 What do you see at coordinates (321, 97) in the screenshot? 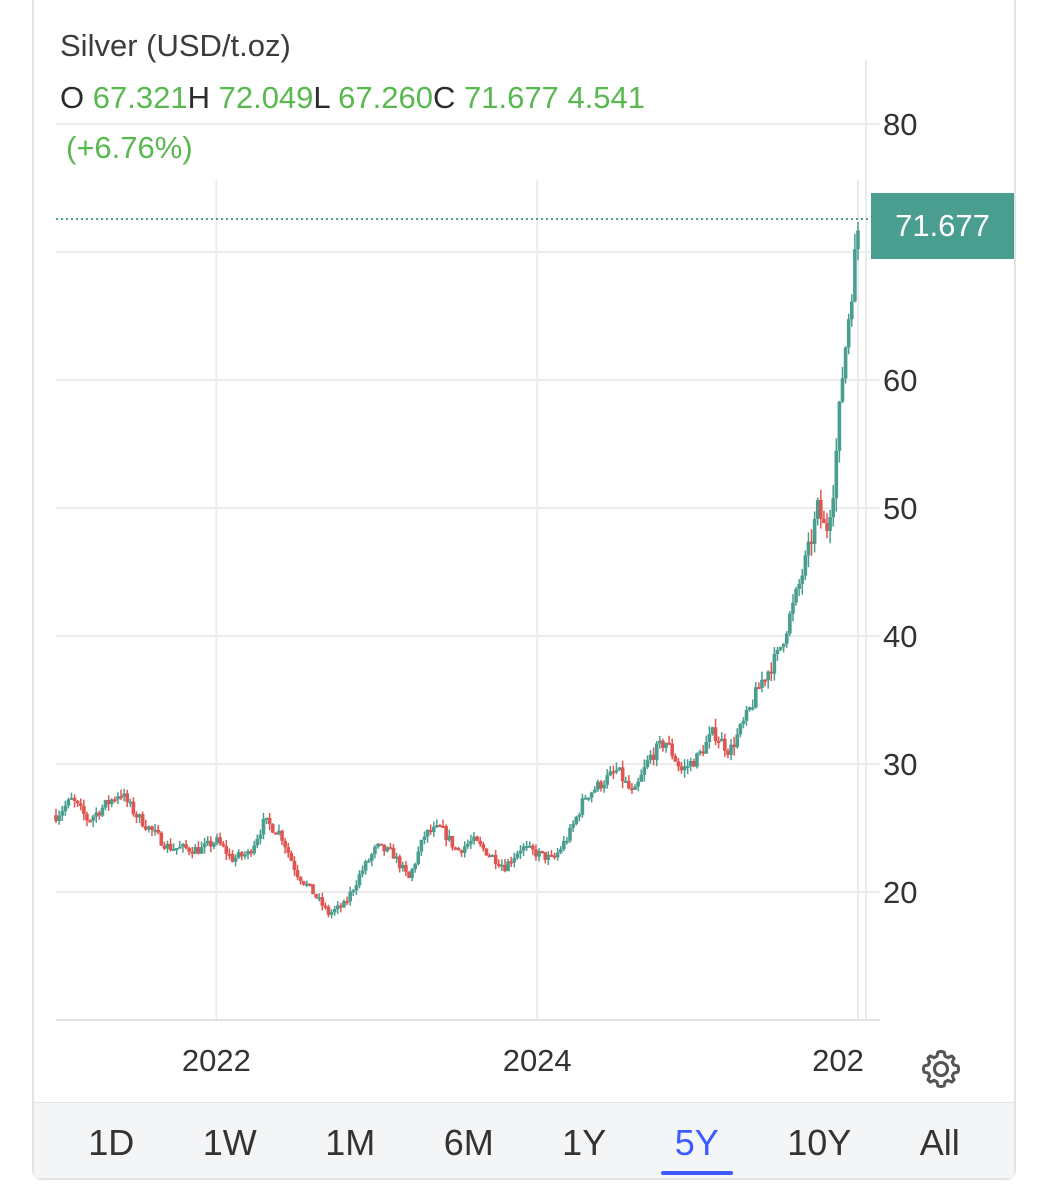
I see `low-label: L` at bounding box center [321, 97].